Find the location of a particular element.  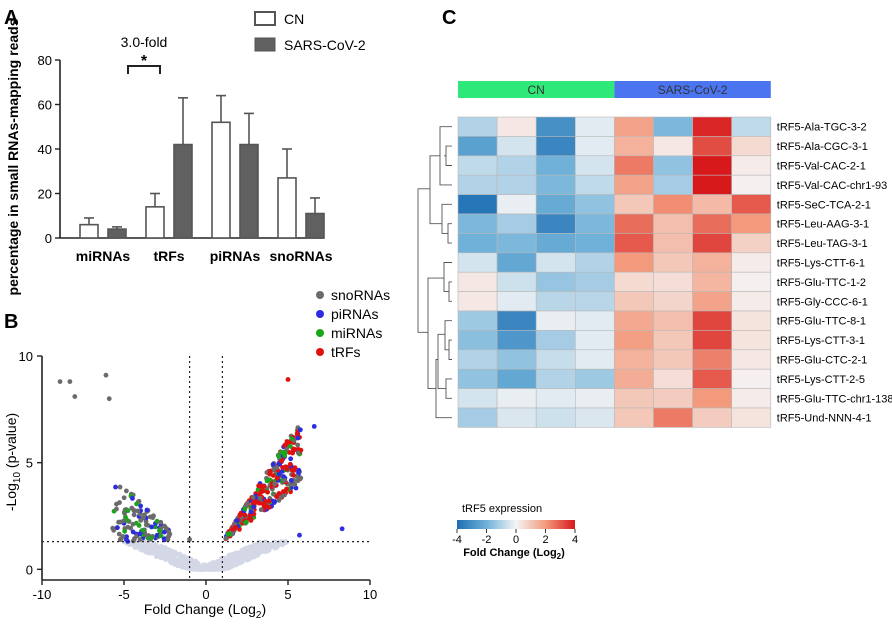

volcano-x-tick-label: 5 is located at coordinates (287, 594).